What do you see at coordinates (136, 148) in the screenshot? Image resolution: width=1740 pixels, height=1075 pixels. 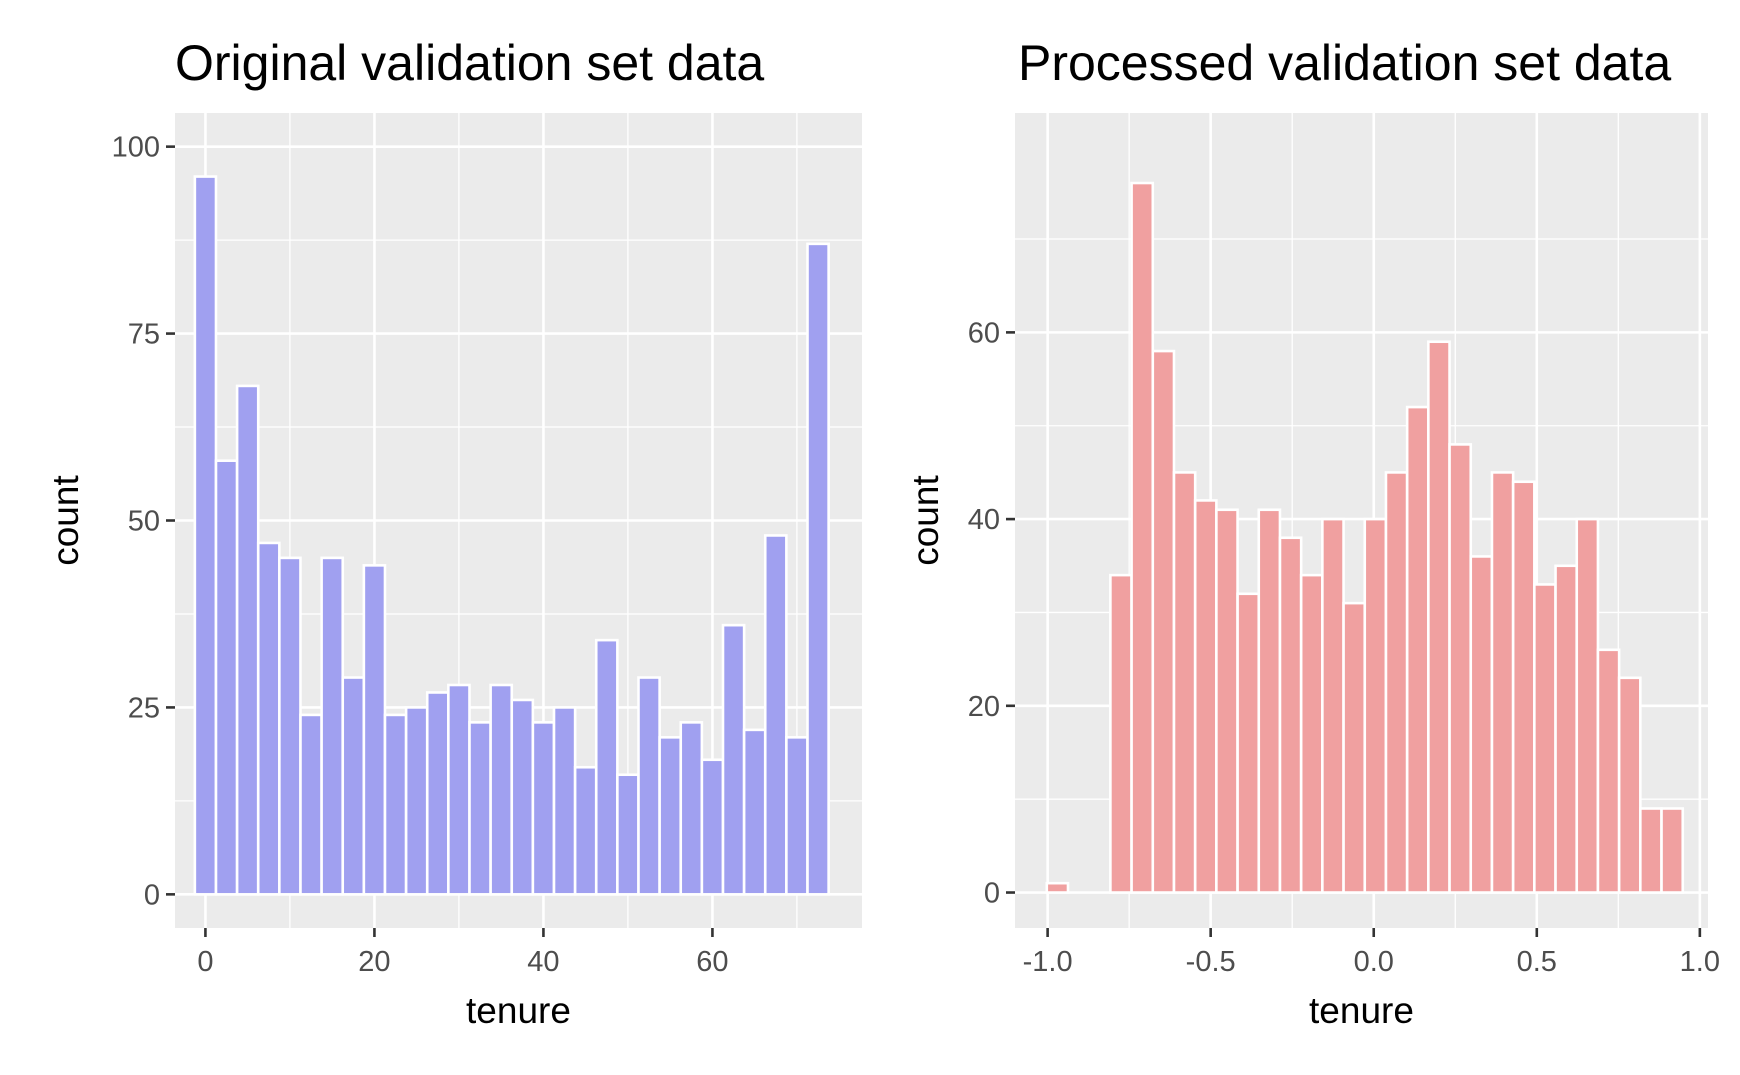 I see `y-tick-label: 100` at bounding box center [136, 148].